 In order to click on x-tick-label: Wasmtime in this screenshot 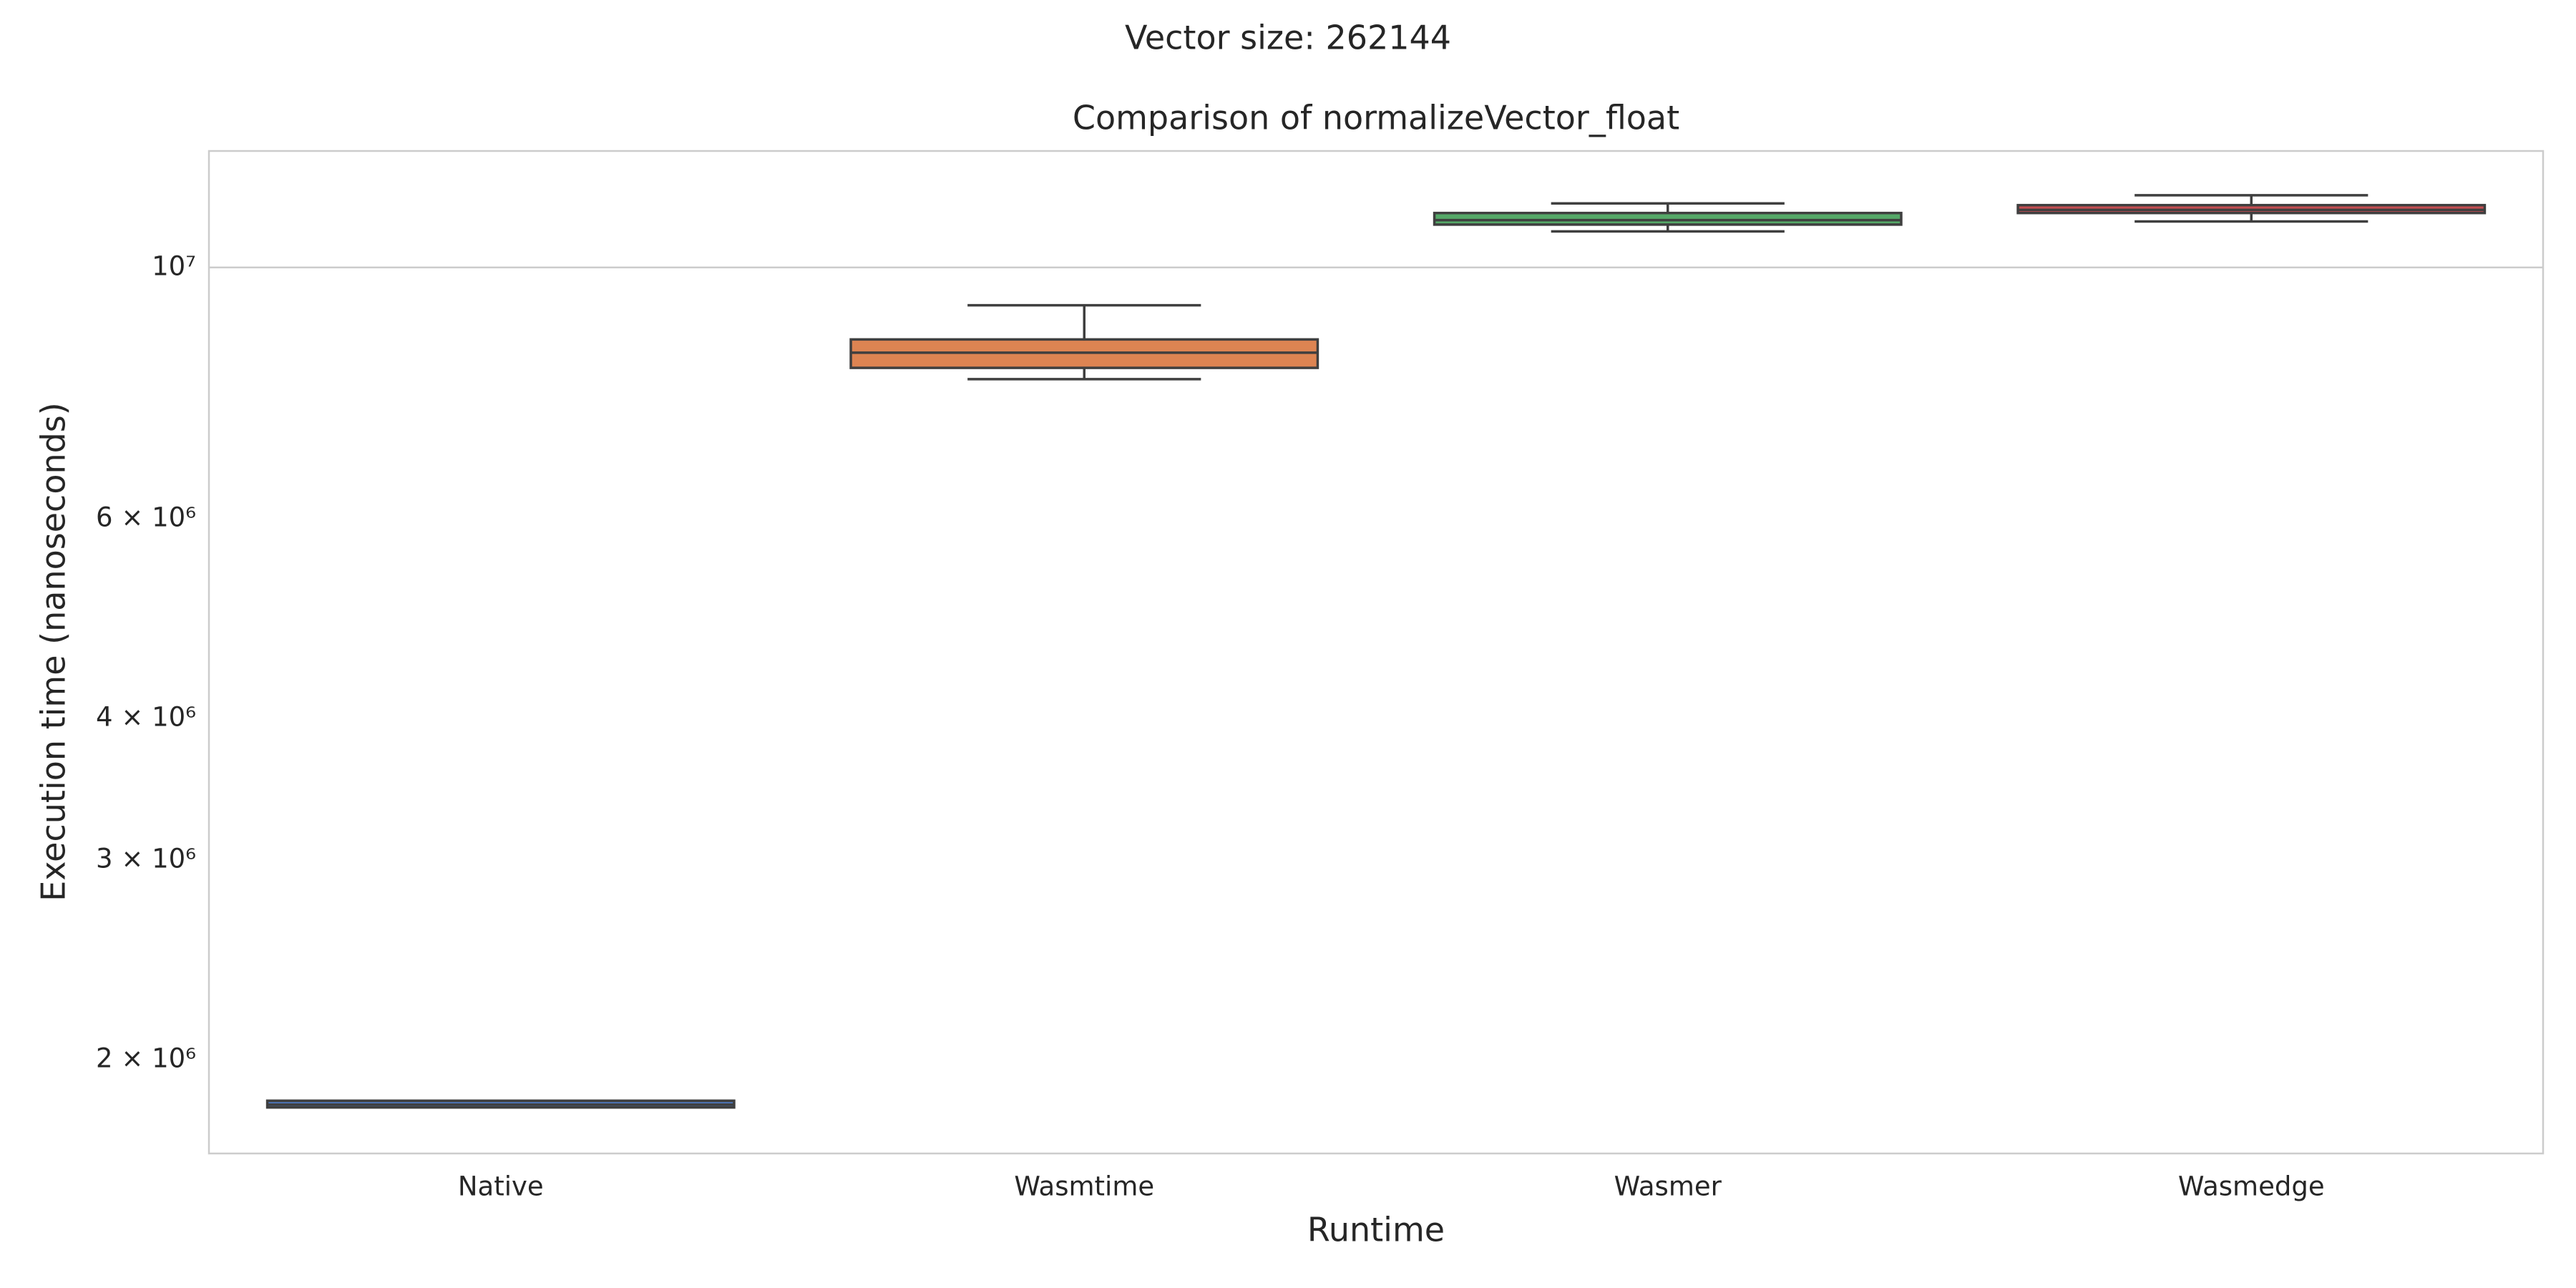, I will do `click(1084, 1186)`.